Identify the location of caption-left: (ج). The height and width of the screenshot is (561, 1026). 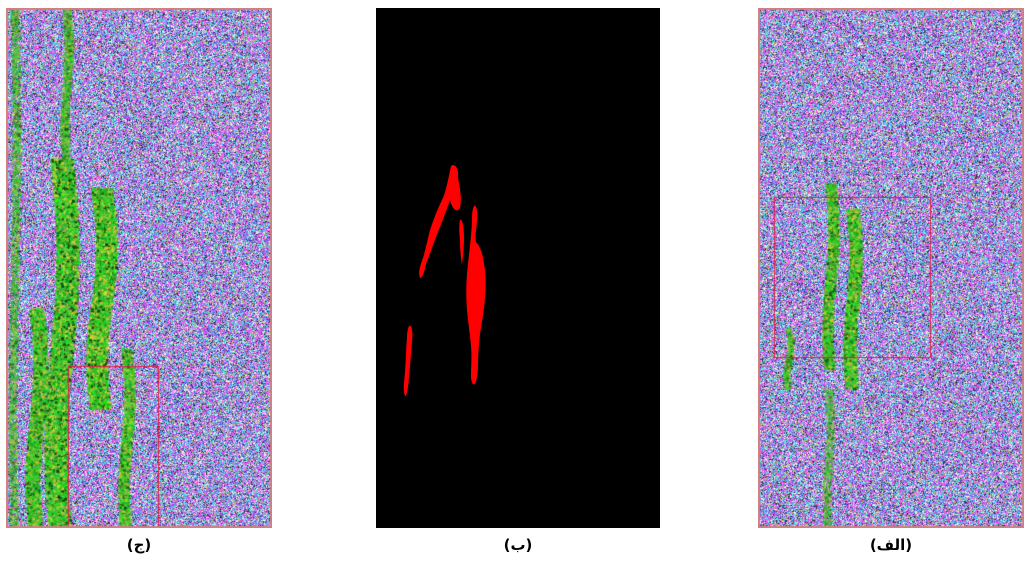
(139, 545).